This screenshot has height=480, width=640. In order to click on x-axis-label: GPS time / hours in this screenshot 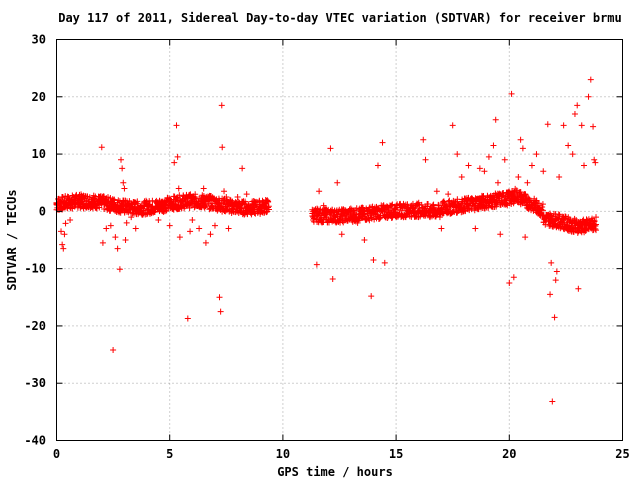, I will do `click(335, 472)`.